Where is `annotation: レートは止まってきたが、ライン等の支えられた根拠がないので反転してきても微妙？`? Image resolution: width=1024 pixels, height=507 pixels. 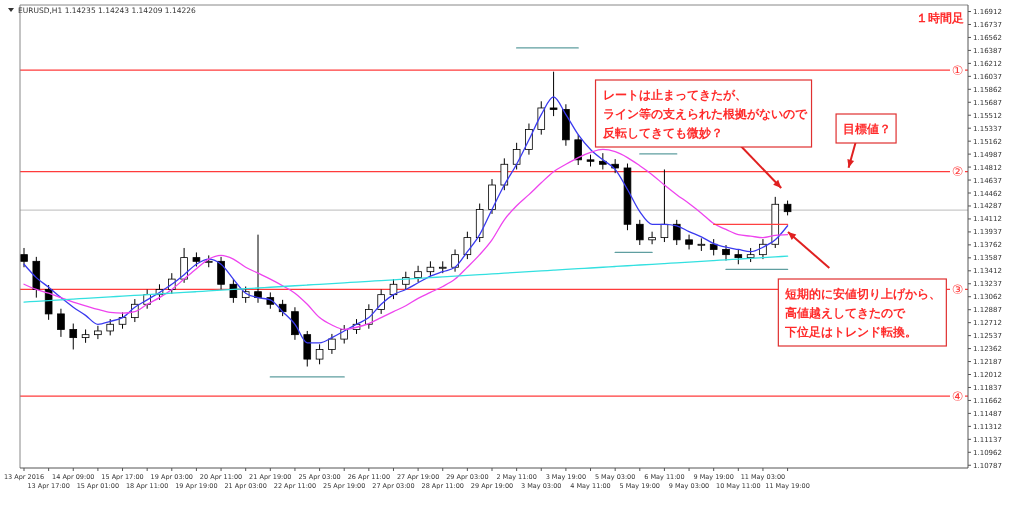 annotation: レートは止まってきたが、ライン等の支えられた根拠がないので反転してきても微妙？ is located at coordinates (704, 114).